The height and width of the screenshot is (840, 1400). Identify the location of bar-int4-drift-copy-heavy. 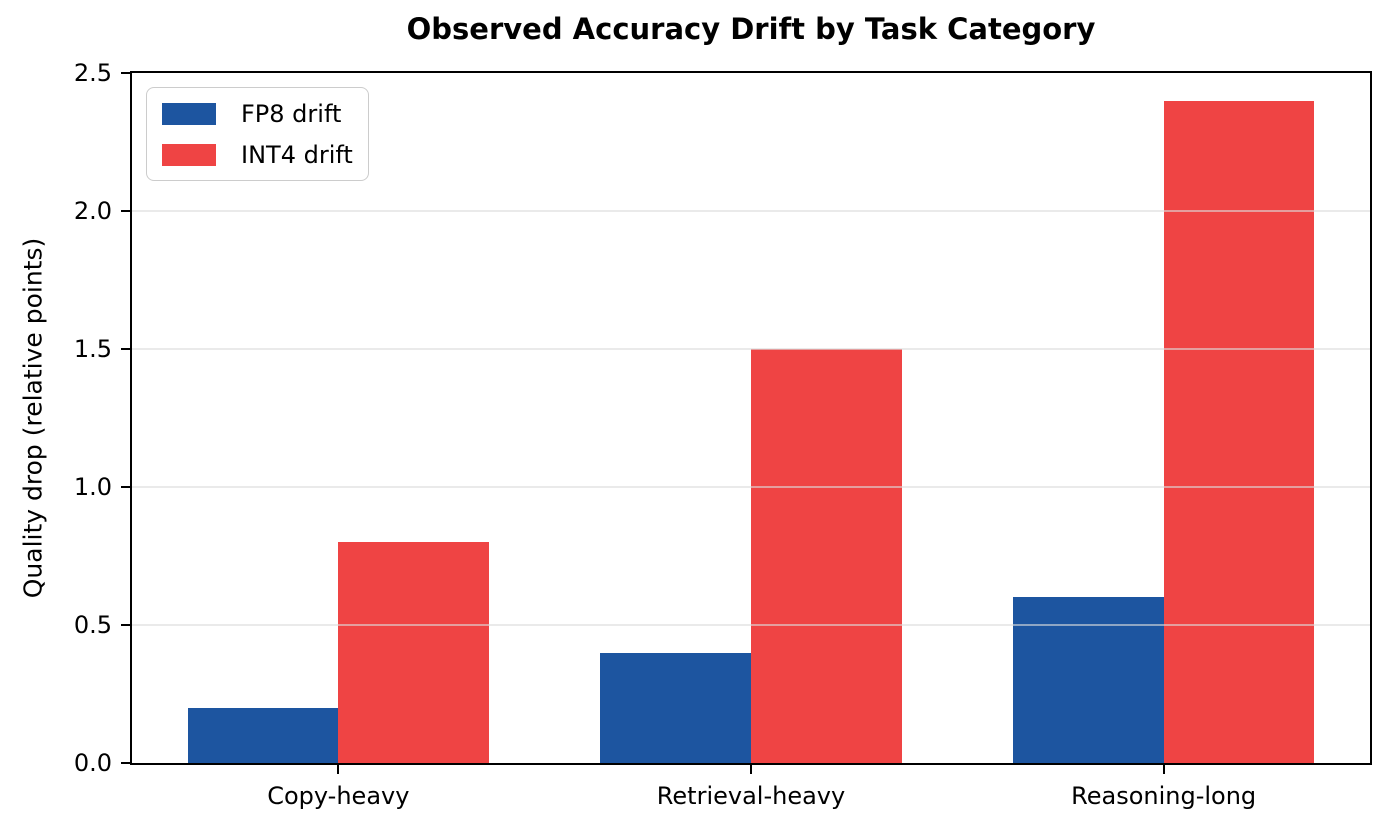
(413, 652).